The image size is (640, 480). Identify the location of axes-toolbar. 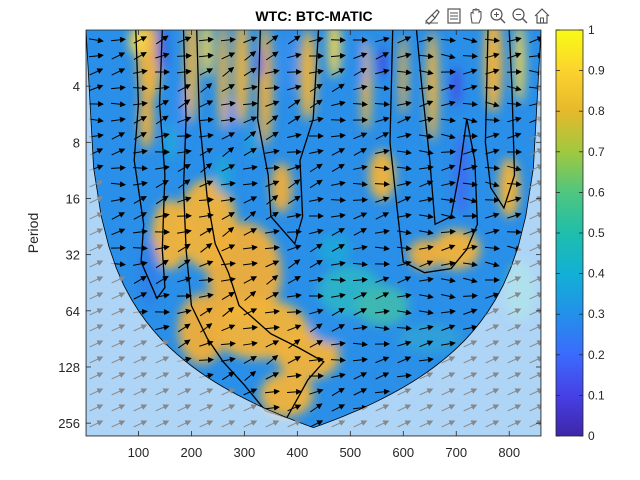
(487, 17).